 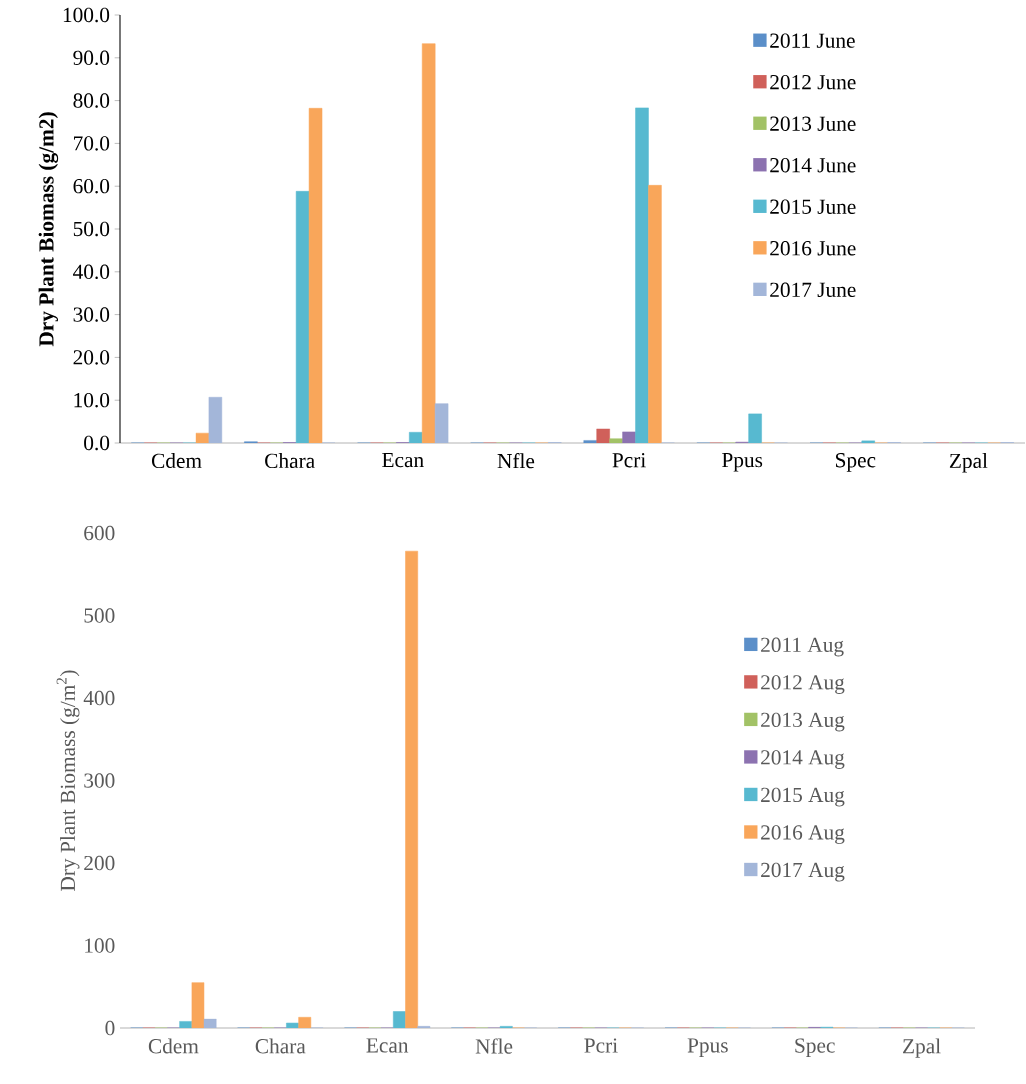 I want to click on legend-label: 2015 June, so click(x=813, y=206).